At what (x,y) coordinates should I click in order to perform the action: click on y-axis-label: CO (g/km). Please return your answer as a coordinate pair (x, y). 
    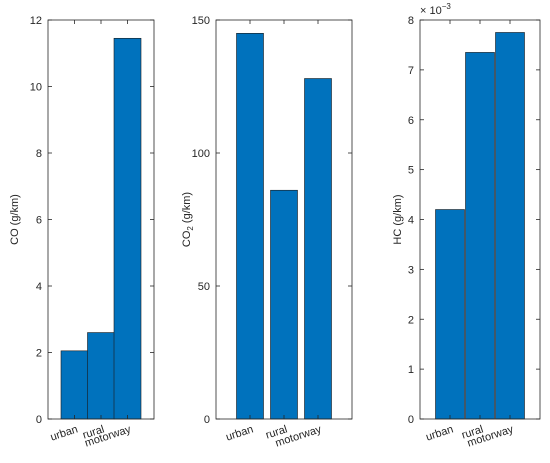
    Looking at the image, I should click on (15, 219).